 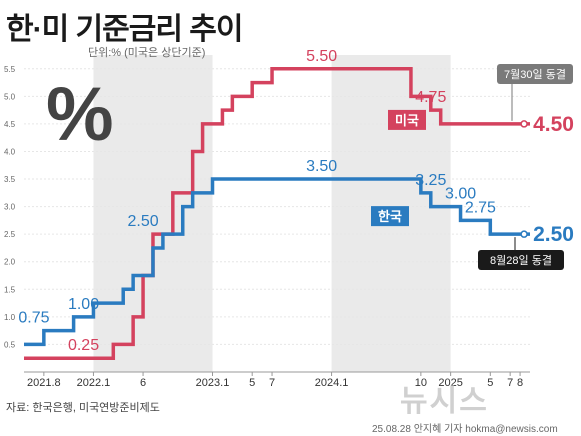 What do you see at coordinates (460, 194) in the screenshot?
I see `data-label: 3.00` at bounding box center [460, 194].